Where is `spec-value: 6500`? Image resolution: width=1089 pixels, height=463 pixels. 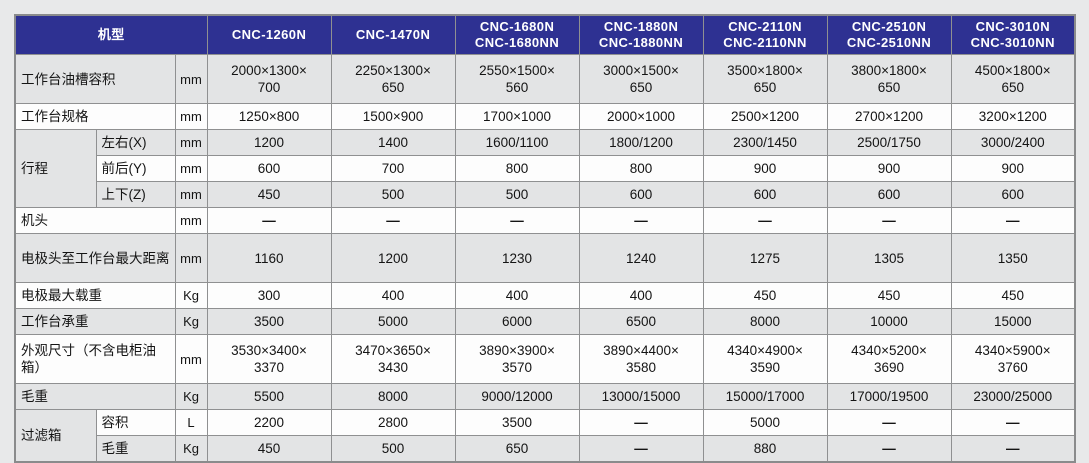
spec-value: 6500 is located at coordinates (641, 321).